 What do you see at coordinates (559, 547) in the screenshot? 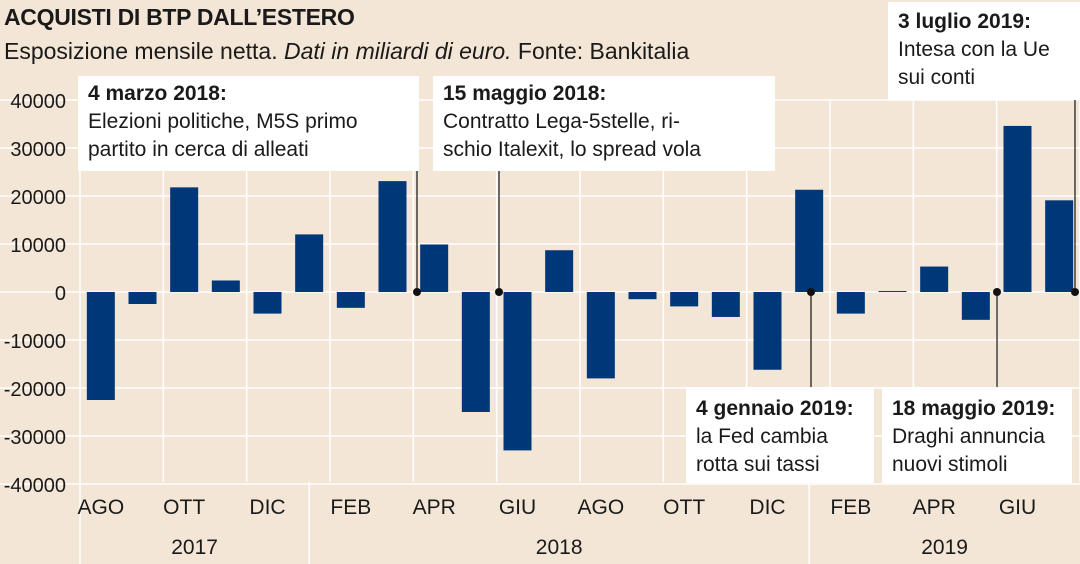
I see `year-label: 2018` at bounding box center [559, 547].